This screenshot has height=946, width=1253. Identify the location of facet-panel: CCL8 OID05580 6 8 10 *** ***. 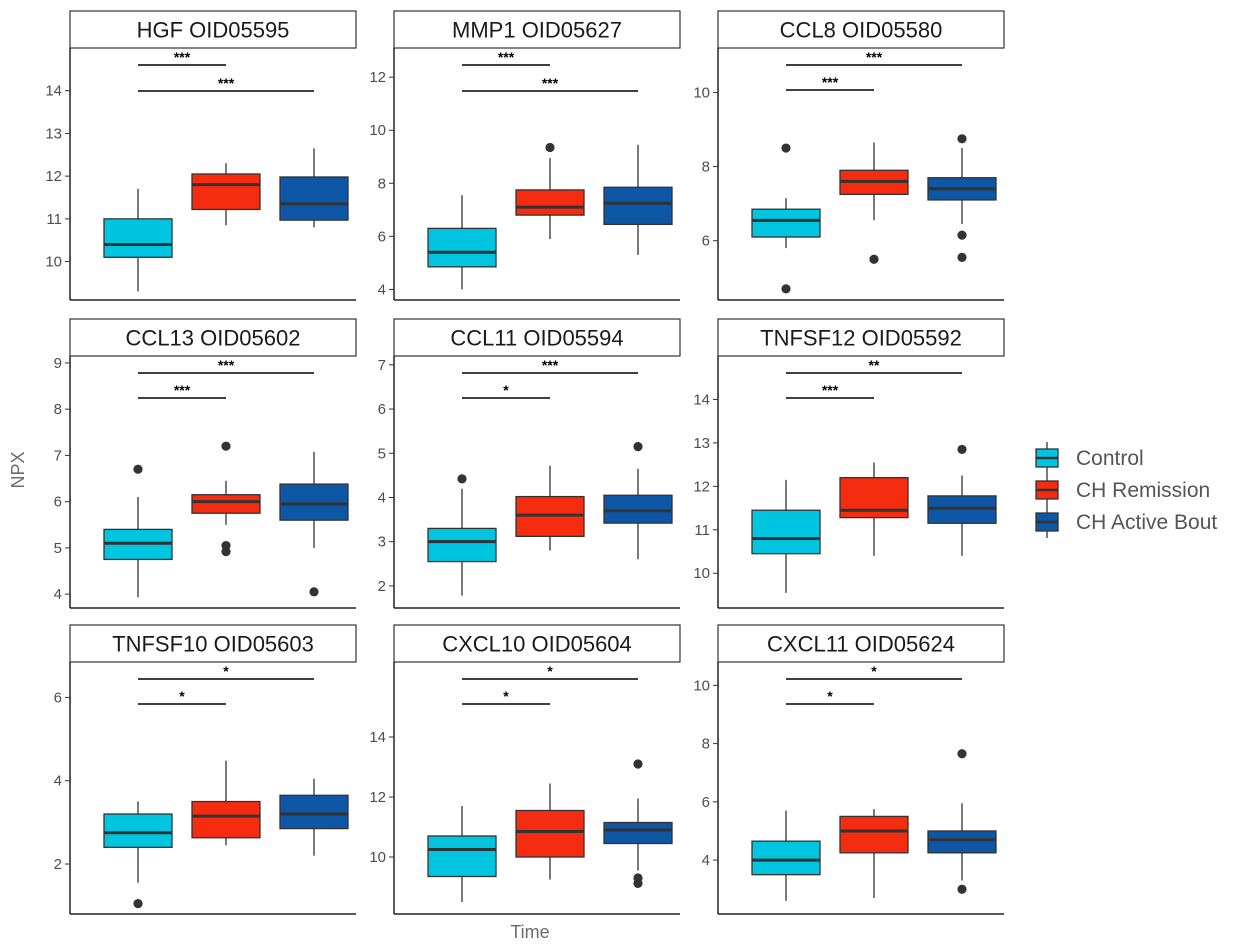
(849, 155).